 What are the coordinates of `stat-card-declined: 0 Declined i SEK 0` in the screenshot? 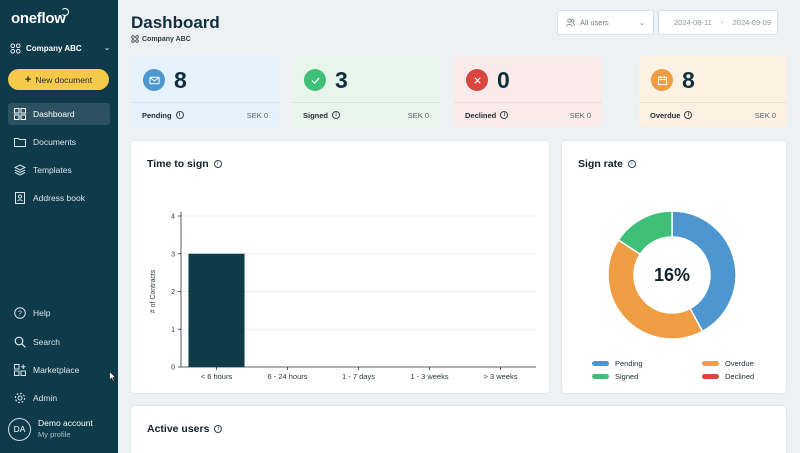 It's located at (528, 91).